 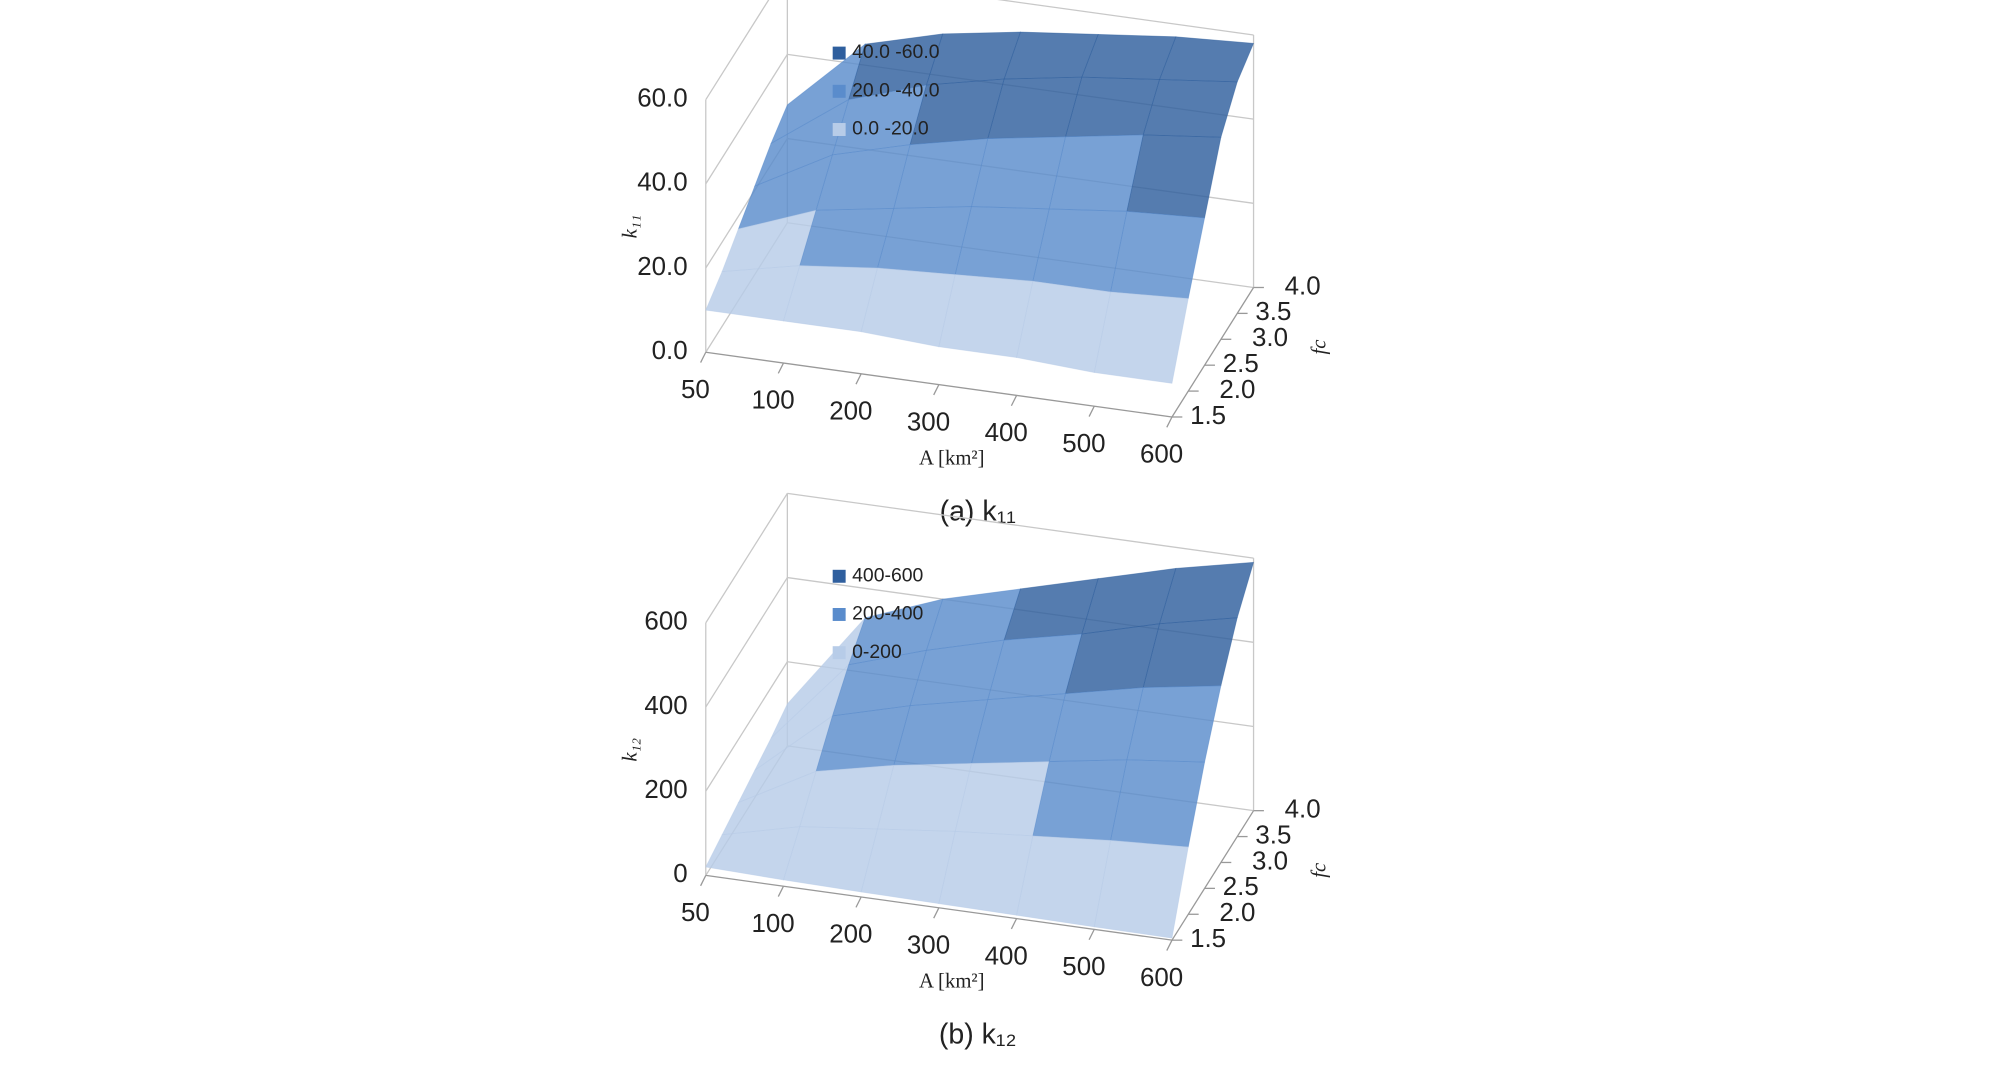 I want to click on legend-label: 0.0 -20.0, so click(x=890, y=129).